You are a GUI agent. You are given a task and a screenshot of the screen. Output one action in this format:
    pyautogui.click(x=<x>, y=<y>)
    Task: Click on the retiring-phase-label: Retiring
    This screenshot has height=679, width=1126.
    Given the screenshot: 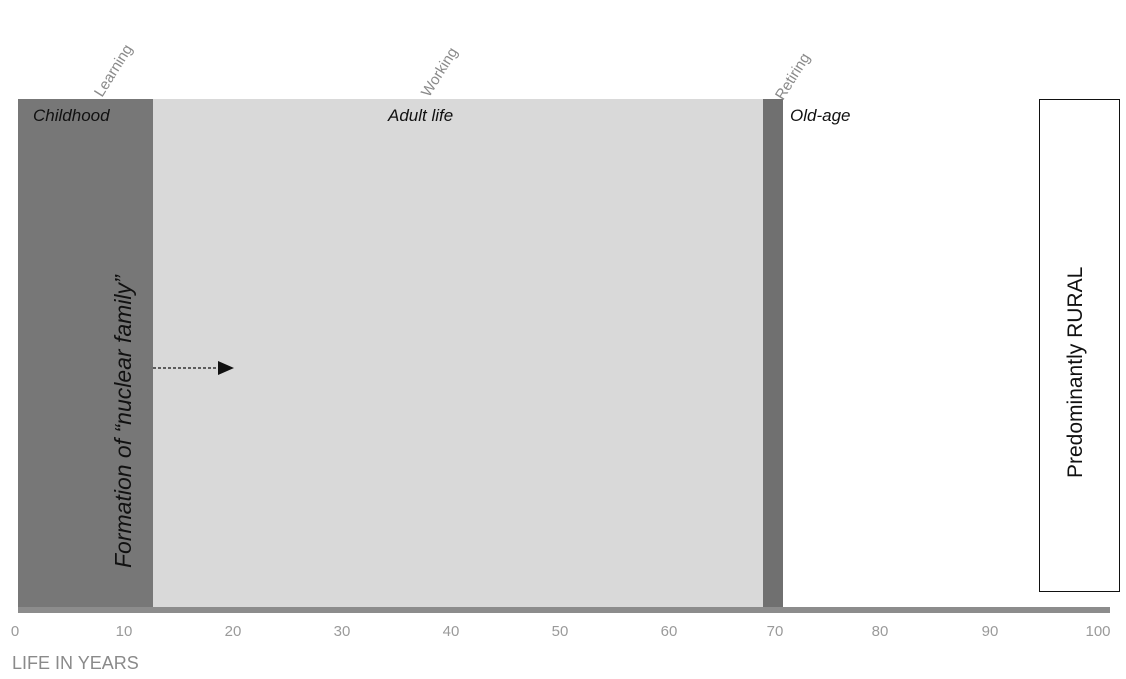 What is the action you would take?
    pyautogui.click(x=793, y=77)
    